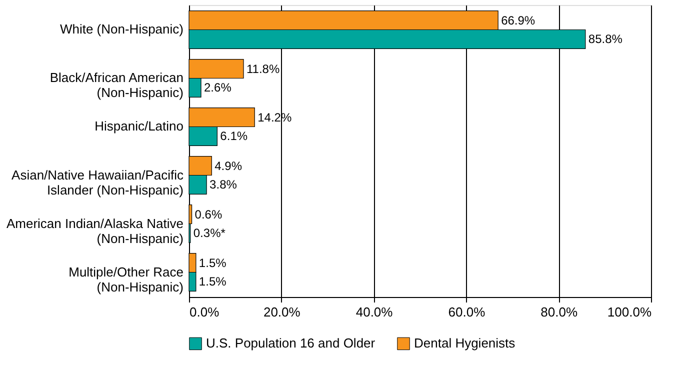  What do you see at coordinates (228, 165) in the screenshot?
I see `data-label: 4.9%` at bounding box center [228, 165].